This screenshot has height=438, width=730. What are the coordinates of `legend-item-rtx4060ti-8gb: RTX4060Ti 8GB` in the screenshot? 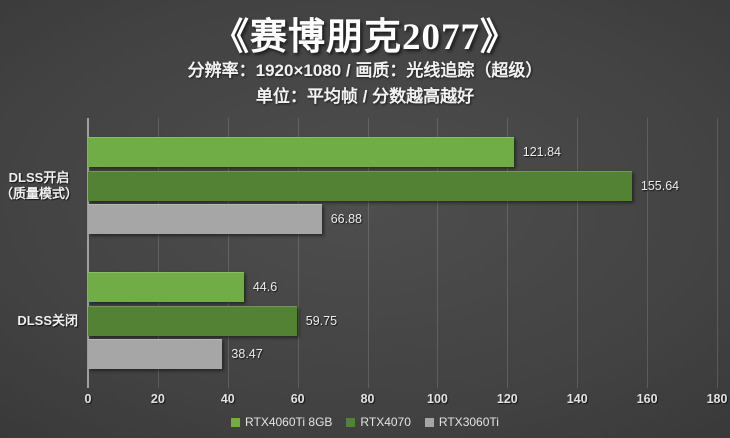 It's located at (281, 422).